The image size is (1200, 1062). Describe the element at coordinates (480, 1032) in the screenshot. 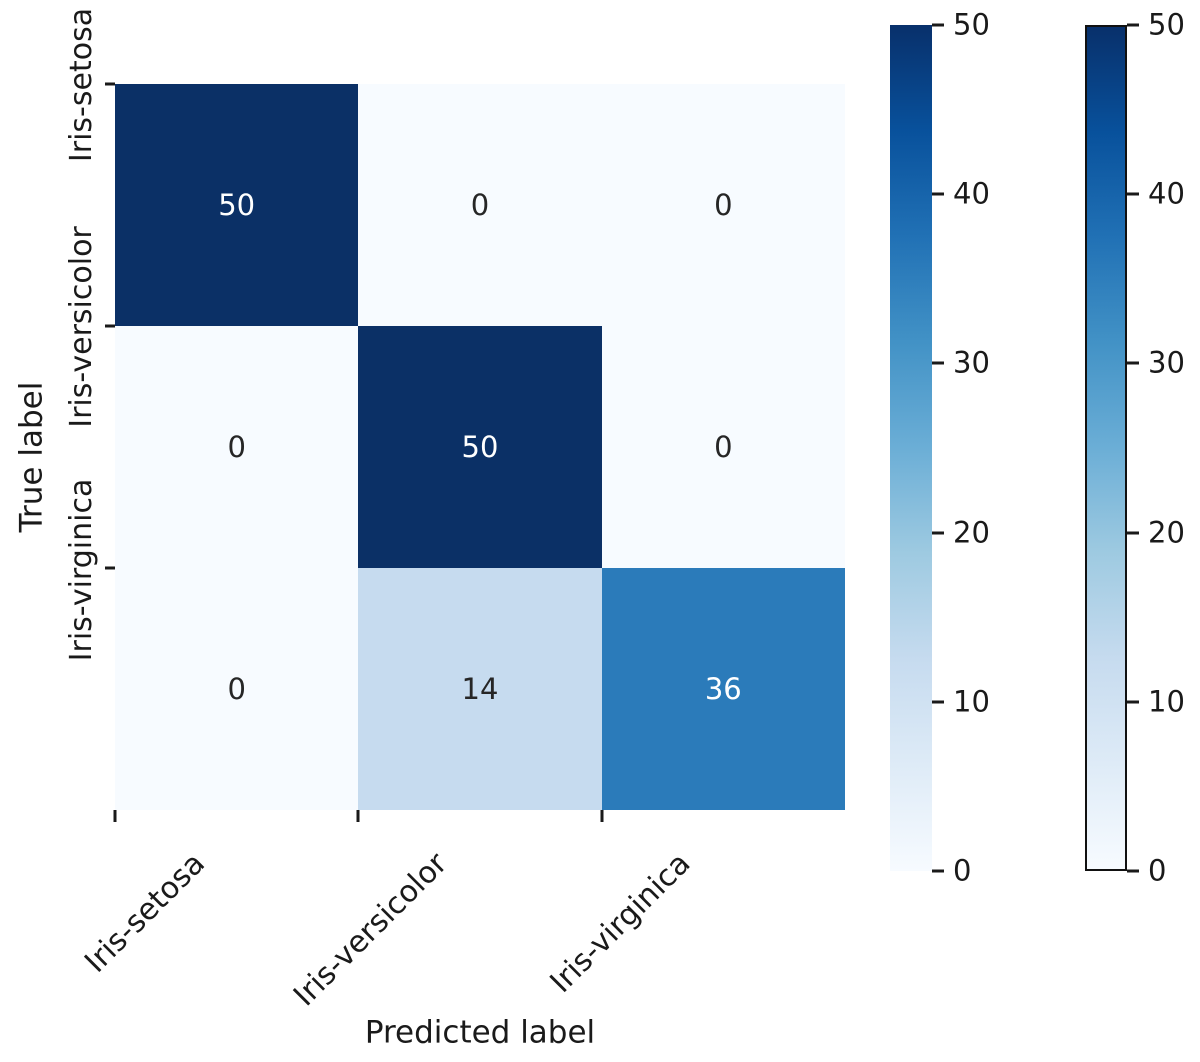

I see `x-axis-title: Predicted label` at that location.